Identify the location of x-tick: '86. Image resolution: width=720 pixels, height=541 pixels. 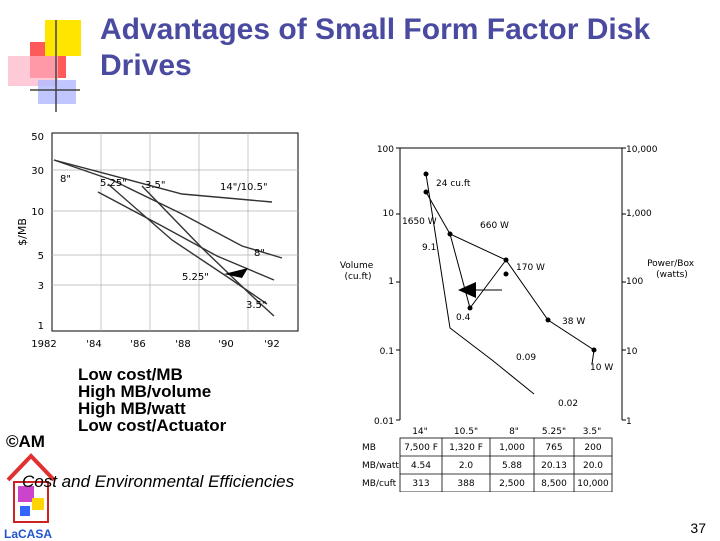
(137, 344).